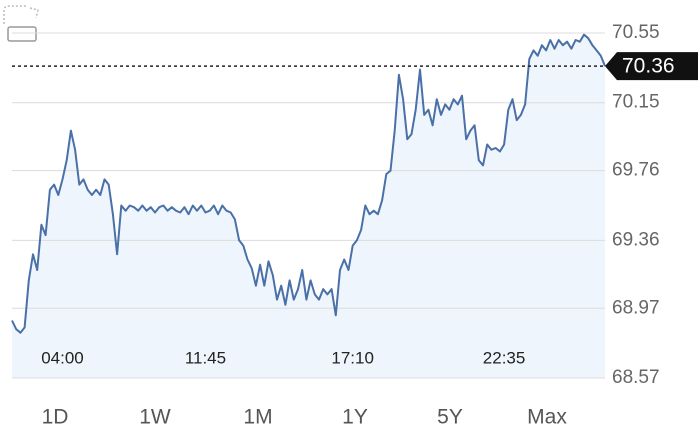 The width and height of the screenshot is (698, 433). I want to click on range-button: 1D, so click(55, 417).